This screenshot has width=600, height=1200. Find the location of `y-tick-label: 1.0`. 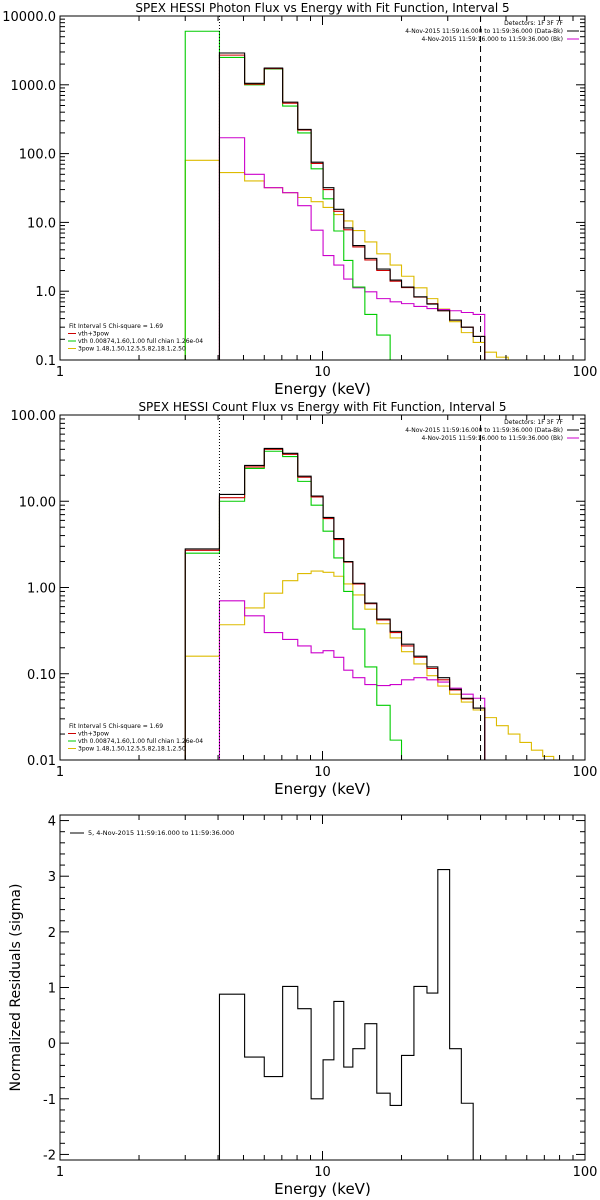

y-tick-label: 1.0 is located at coordinates (45, 292).